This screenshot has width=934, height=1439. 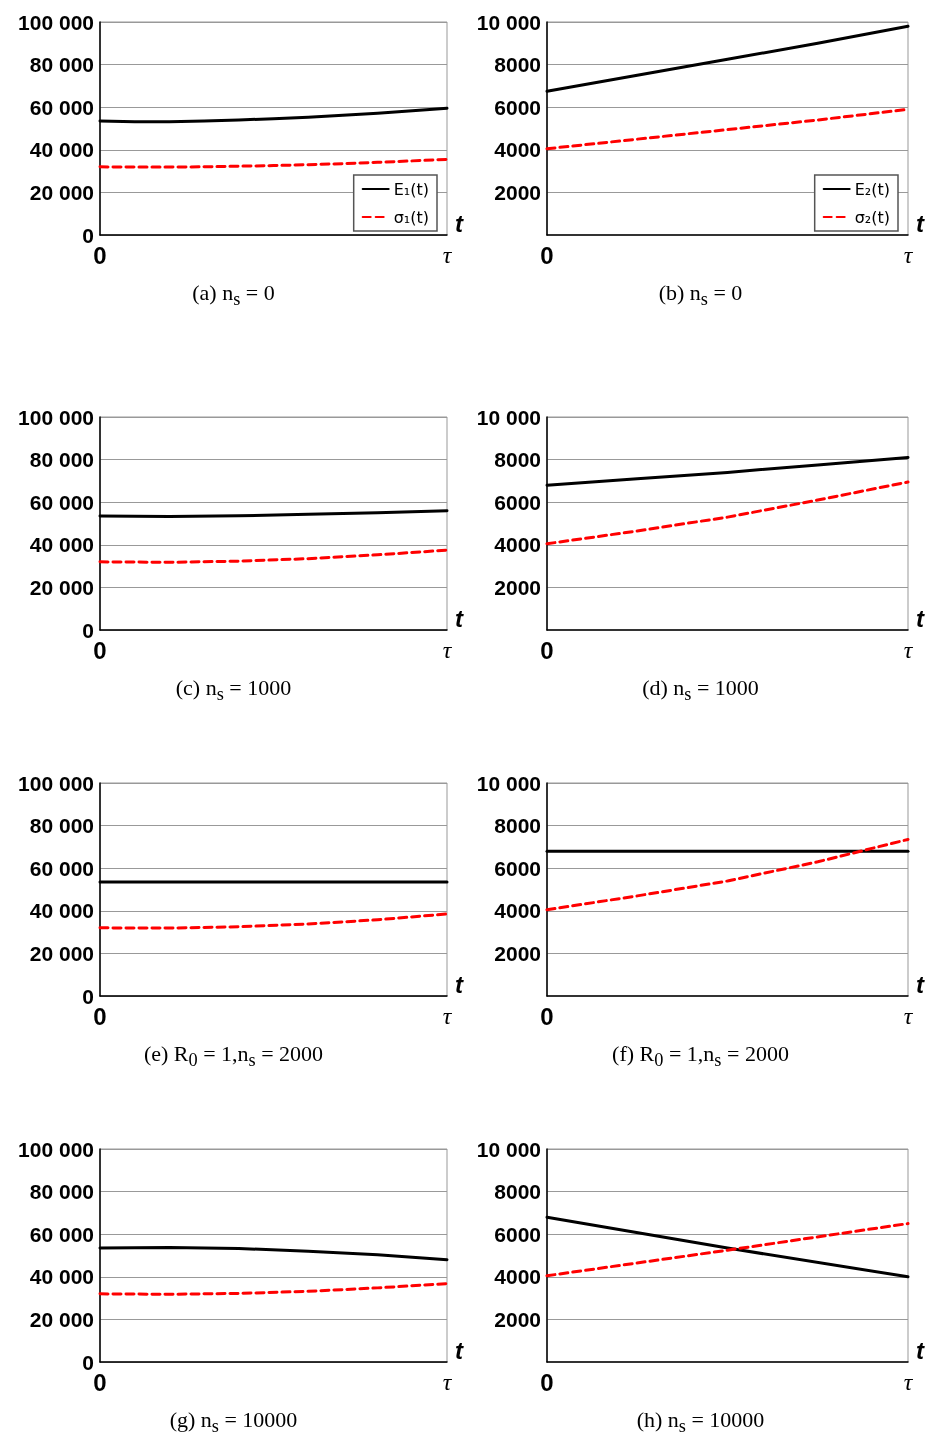 I want to click on text: (c) n$_{s}$ = 1000, so click(x=233, y=690).